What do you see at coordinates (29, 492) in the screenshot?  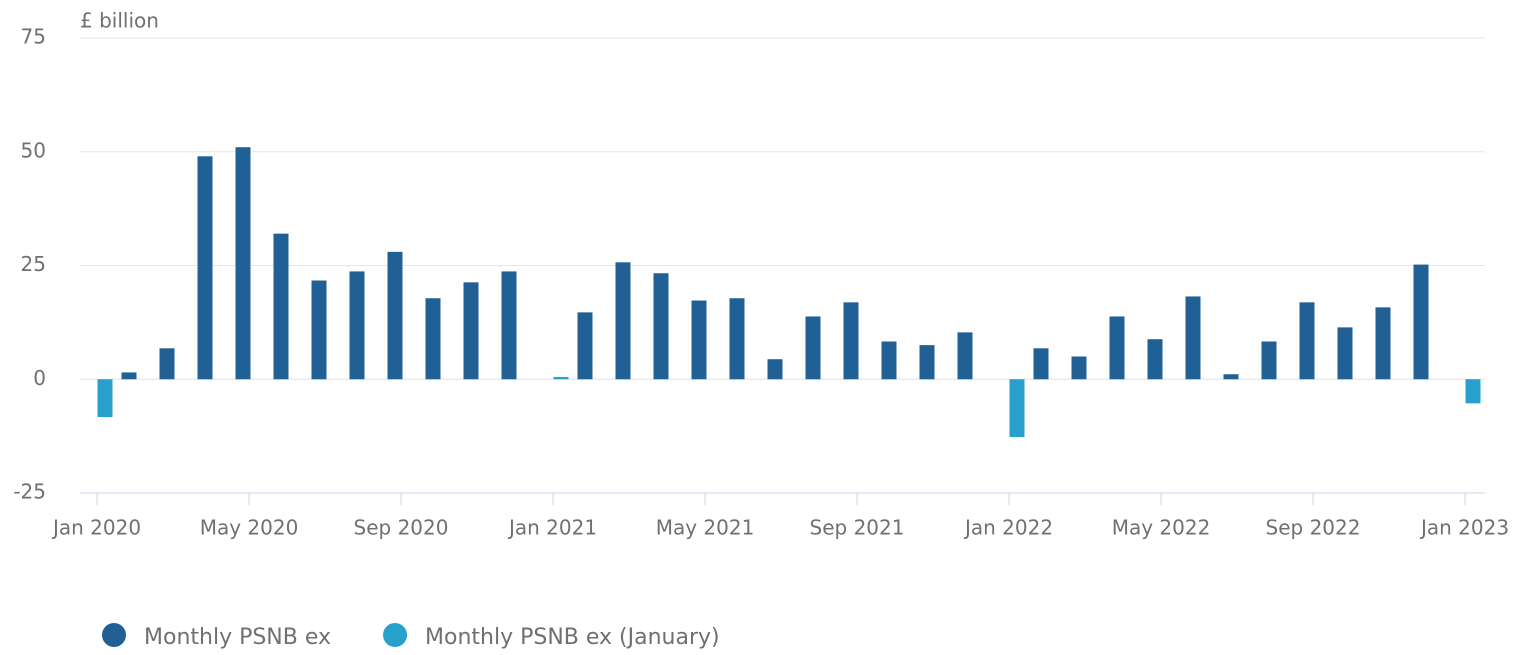 I see `y-tick-label: -25` at bounding box center [29, 492].